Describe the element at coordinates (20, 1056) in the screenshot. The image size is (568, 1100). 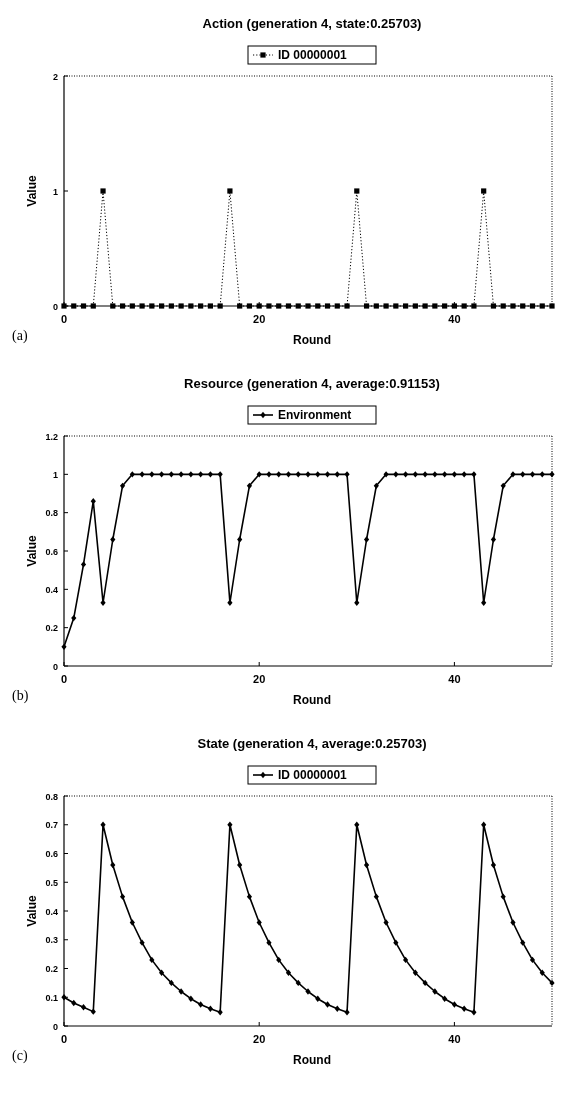
I see `text: (c)` at that location.